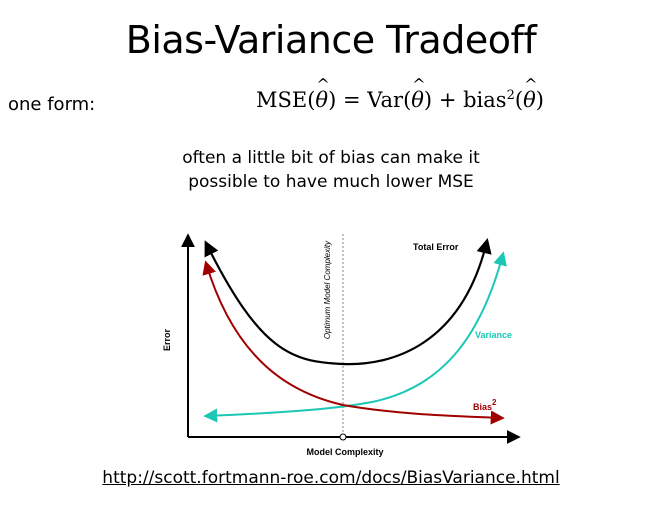 Image resolution: width=662 pixels, height=519 pixels. Describe the element at coordinates (331, 182) in the screenshot. I see `note-line-2: possible to have much lower MSE` at that location.